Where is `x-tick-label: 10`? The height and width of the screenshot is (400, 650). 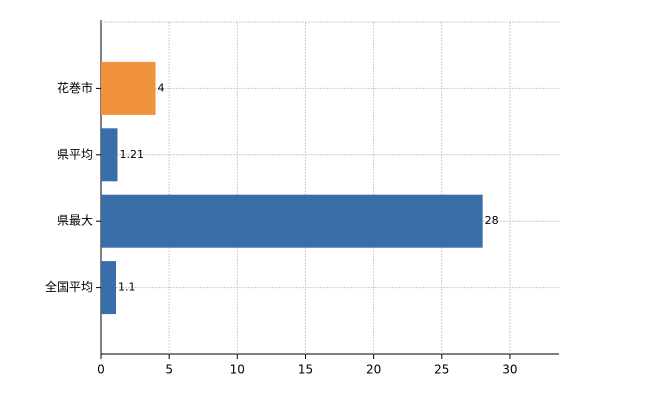 x-tick-label: 10 is located at coordinates (237, 370).